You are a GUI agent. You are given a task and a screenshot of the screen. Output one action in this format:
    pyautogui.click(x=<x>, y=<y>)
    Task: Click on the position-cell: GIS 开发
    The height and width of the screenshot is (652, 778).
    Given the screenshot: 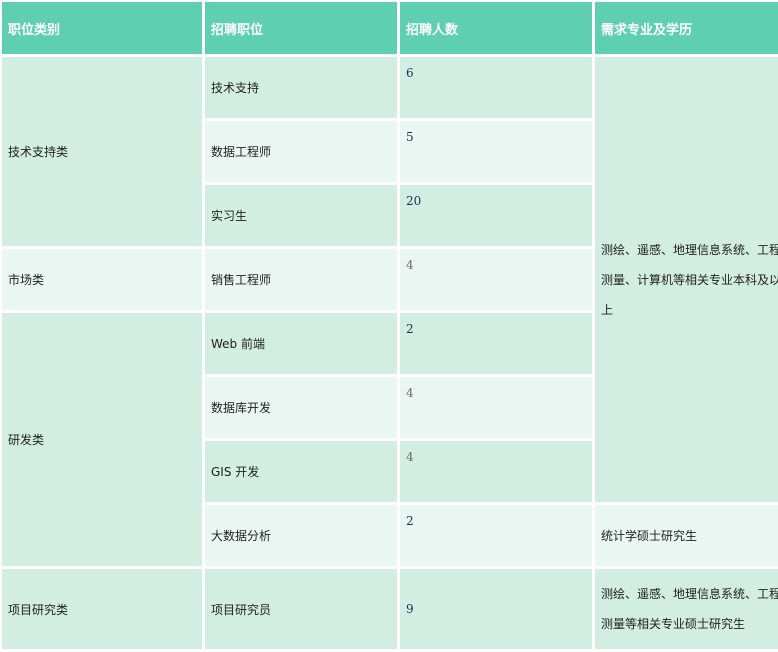 What is the action you would take?
    pyautogui.click(x=301, y=471)
    